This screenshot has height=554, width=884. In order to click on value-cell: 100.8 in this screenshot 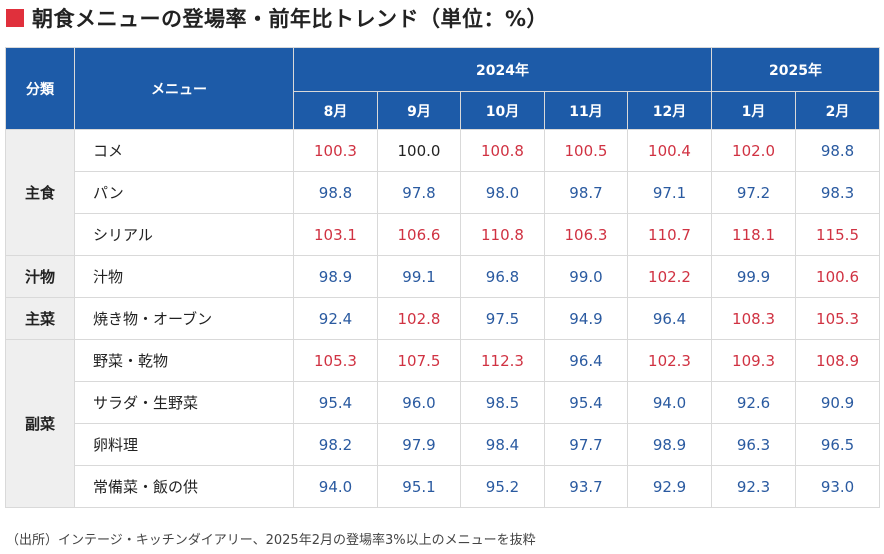, I will do `click(502, 150)`.